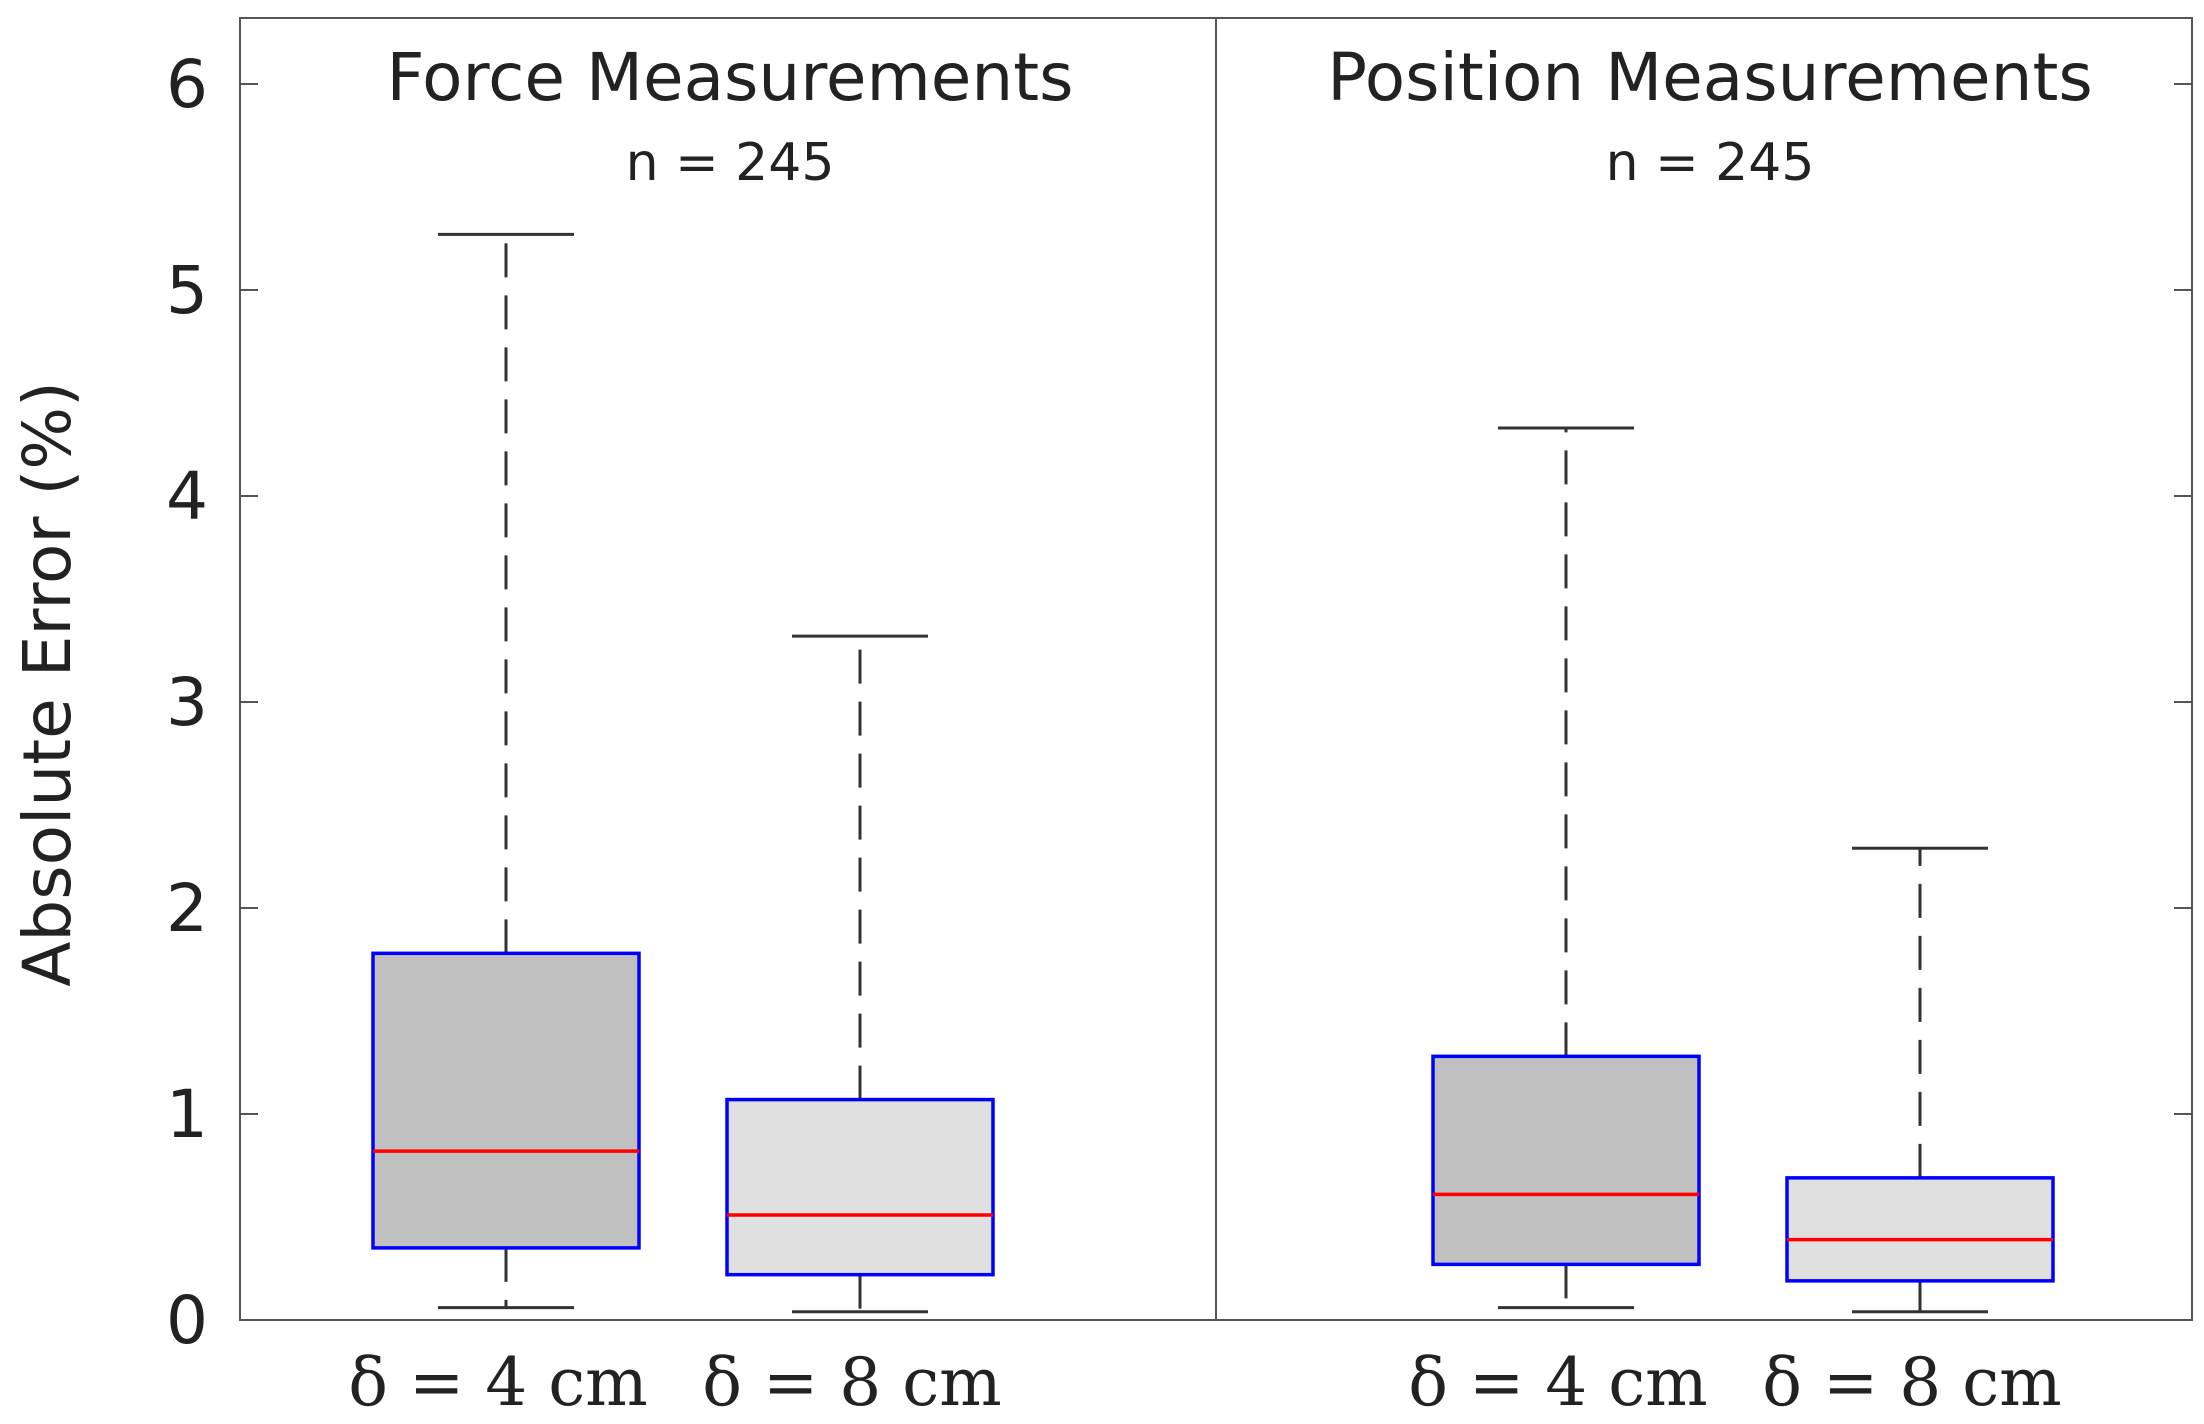 This screenshot has width=2204, height=1424. Describe the element at coordinates (47, 684) in the screenshot. I see `y-axis-label: Absolute Error (%)` at that location.